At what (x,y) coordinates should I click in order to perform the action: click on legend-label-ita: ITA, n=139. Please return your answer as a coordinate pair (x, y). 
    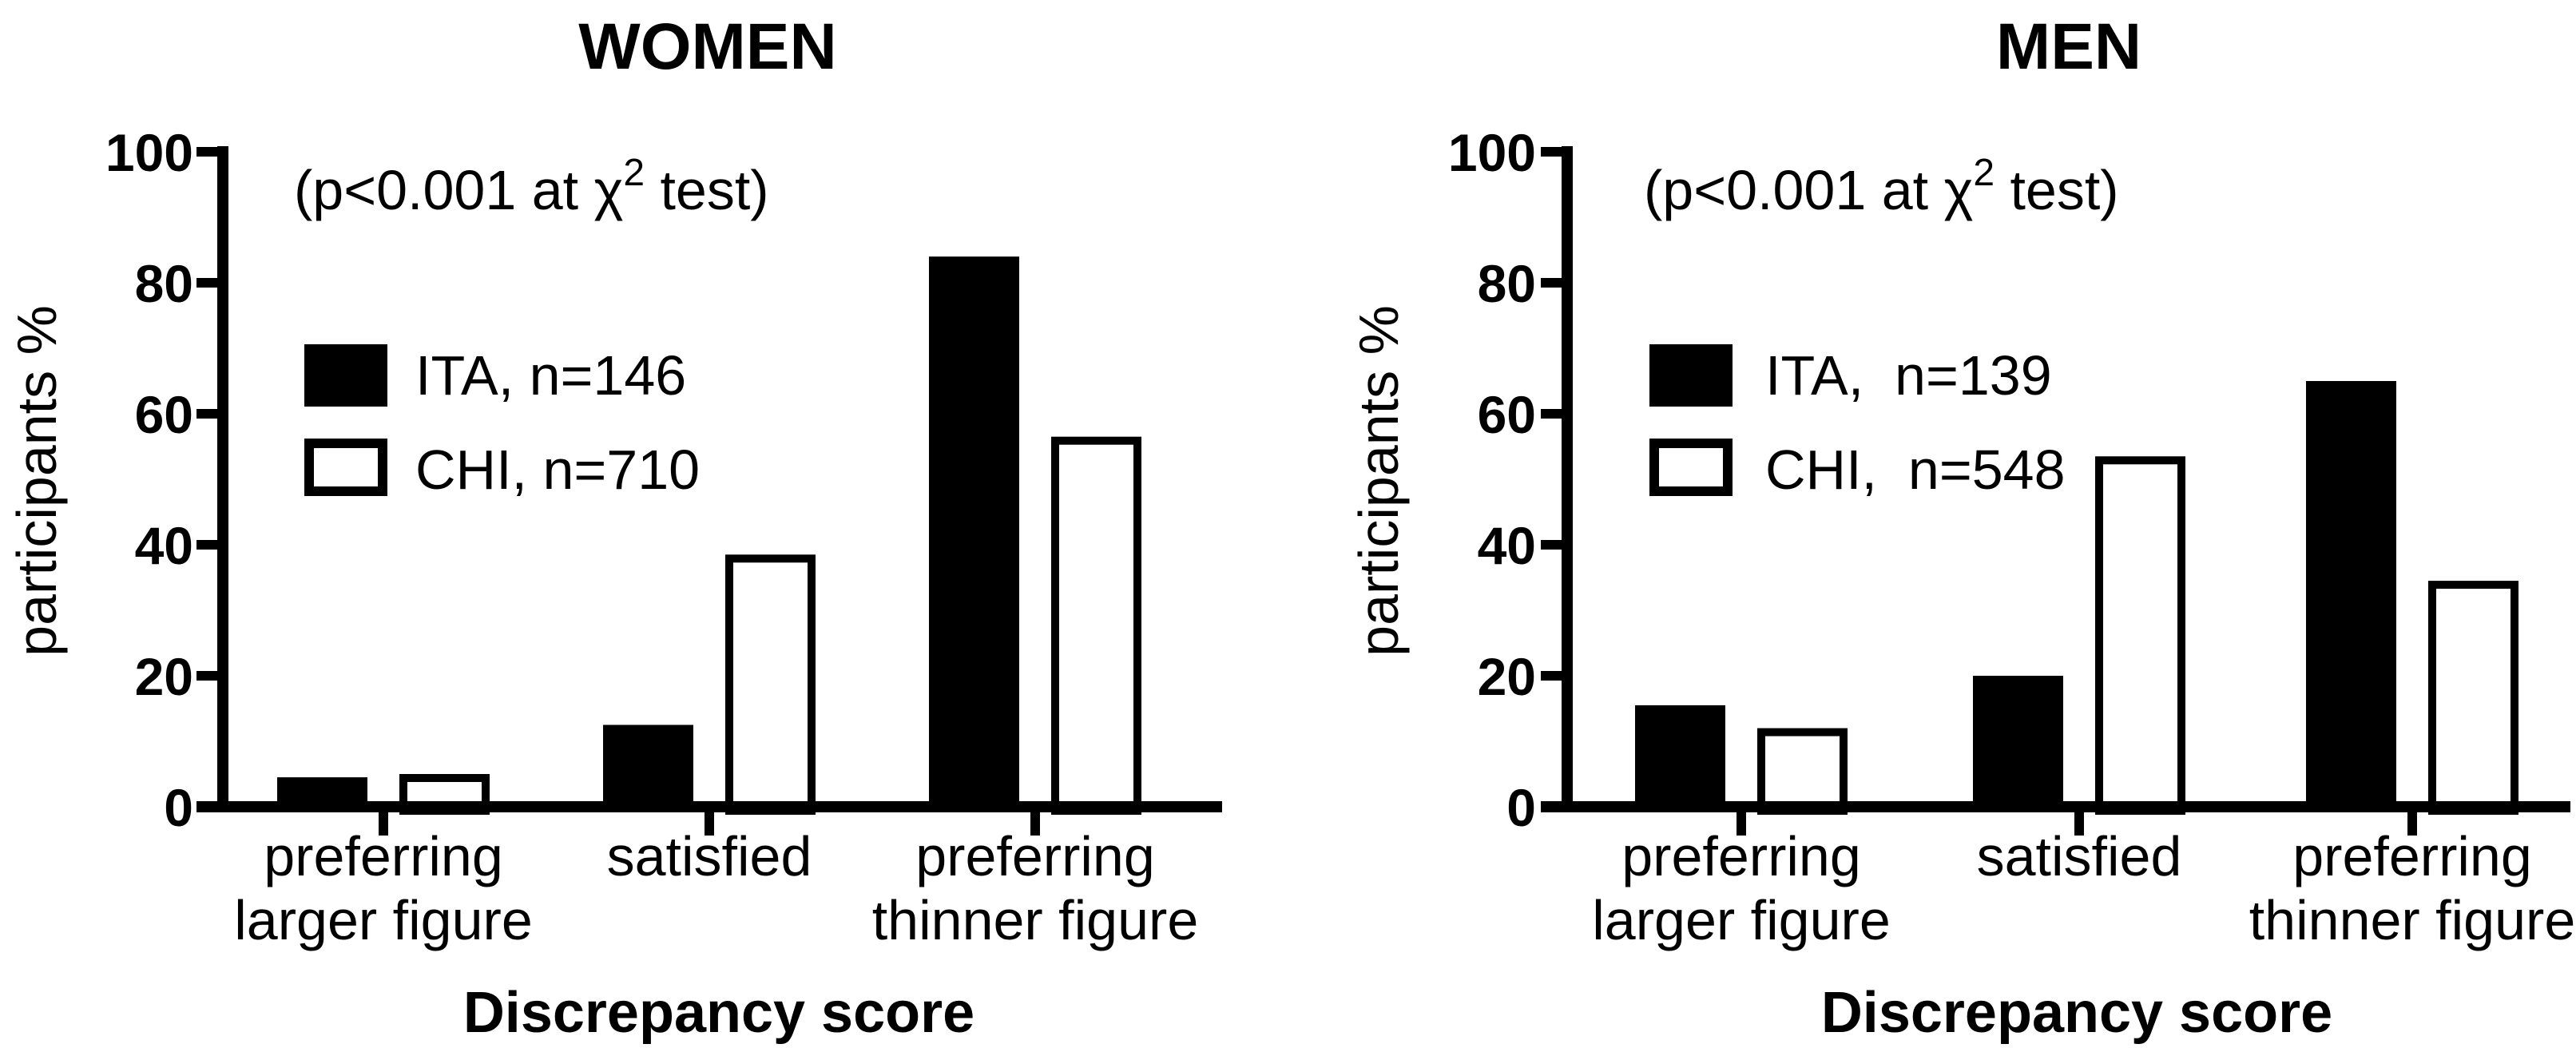
    Looking at the image, I should click on (1909, 376).